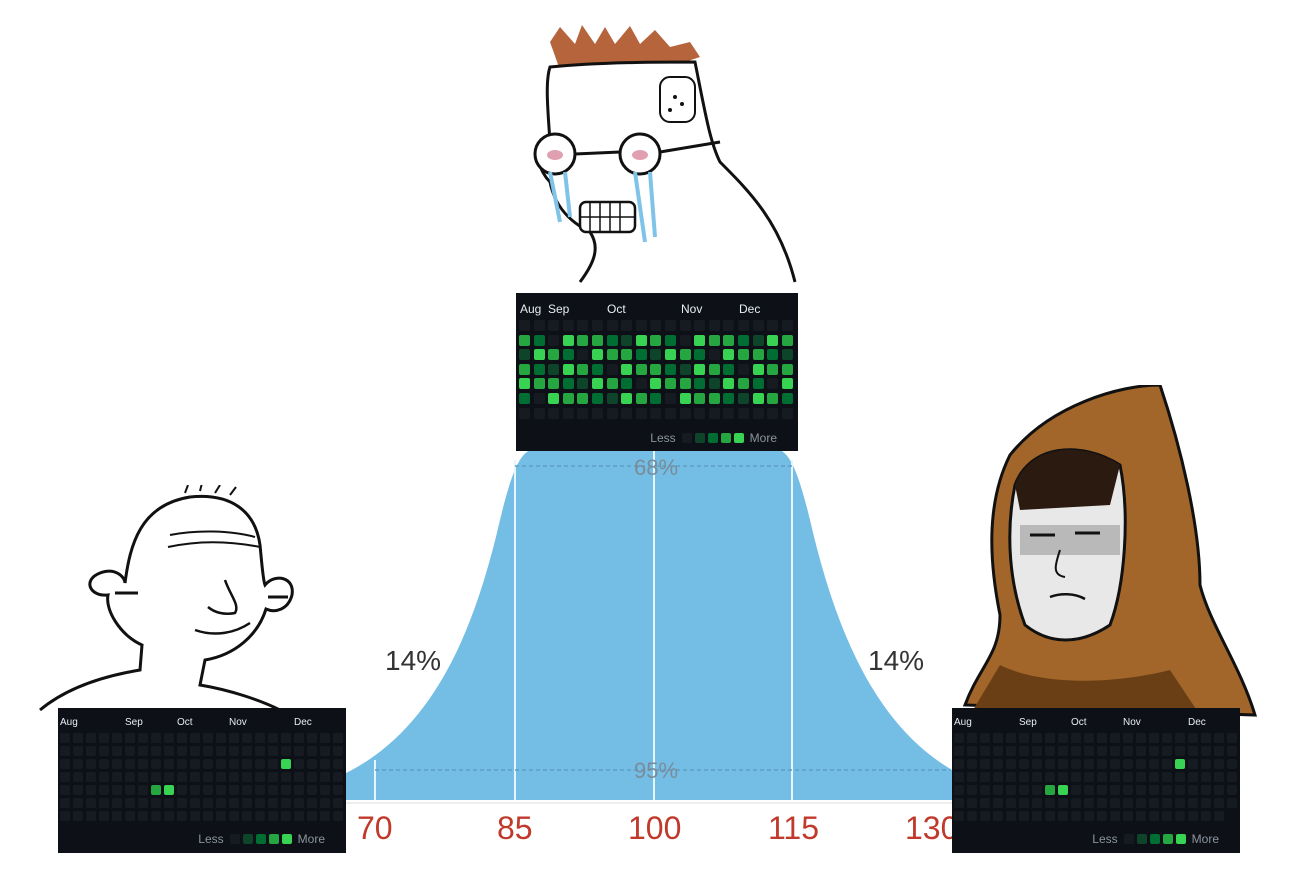  Describe the element at coordinates (303, 722) in the screenshot. I see `month-label: Dec` at that location.